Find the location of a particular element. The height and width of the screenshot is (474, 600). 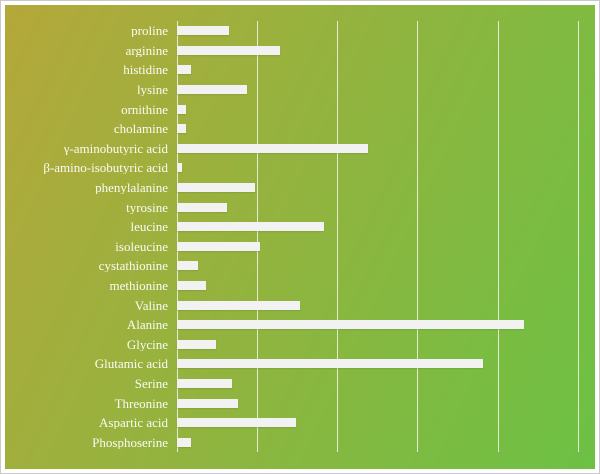

category-label: Serine is located at coordinates (151, 383).